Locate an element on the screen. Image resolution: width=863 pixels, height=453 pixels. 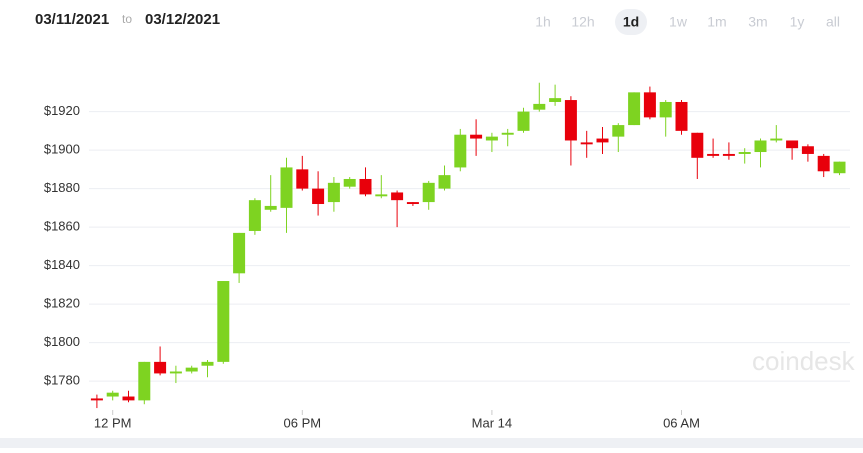
x-tick-label: 06 AM is located at coordinates (681, 422).